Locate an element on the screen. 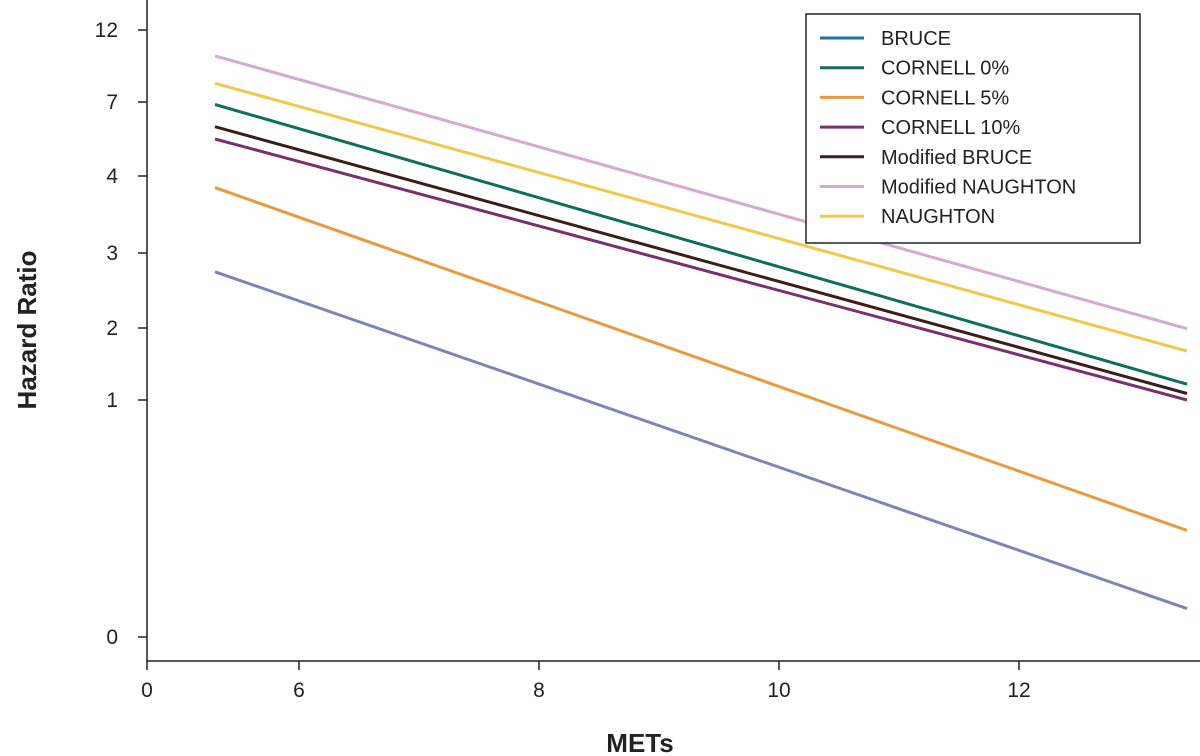  y-axis-title: Hazard Ratio is located at coordinates (27, 330).